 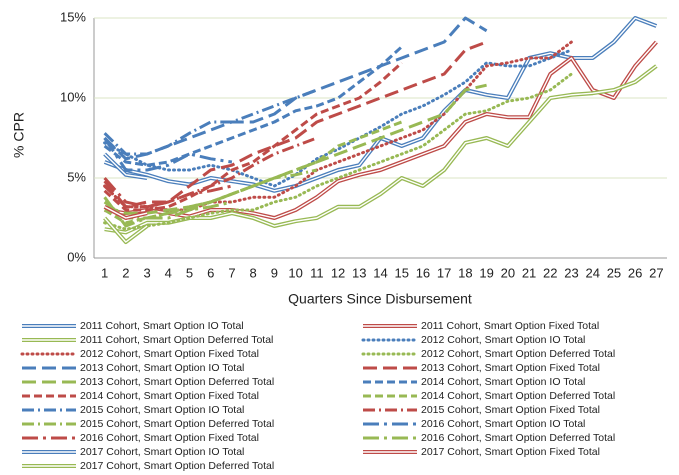 I want to click on x-tick-label: 16, so click(x=423, y=272).